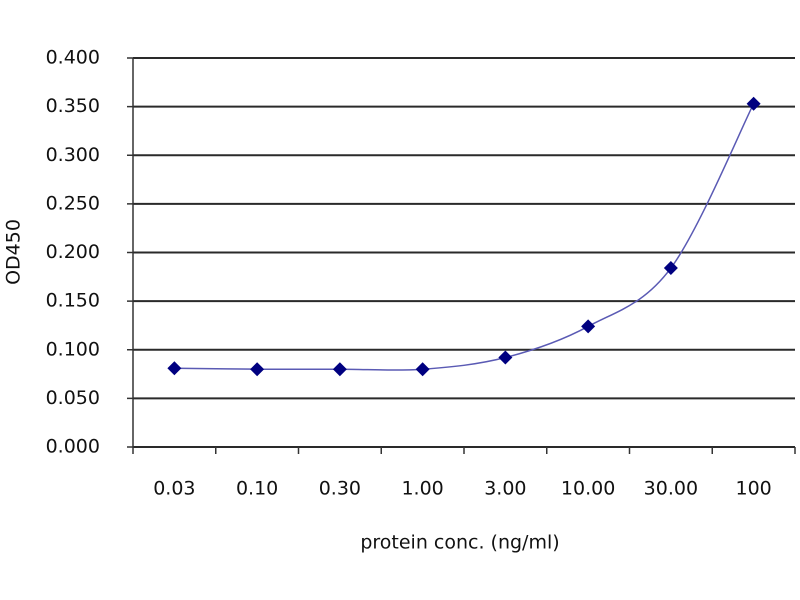  What do you see at coordinates (73, 447) in the screenshot?
I see `y-tick-label: 0.000` at bounding box center [73, 447].